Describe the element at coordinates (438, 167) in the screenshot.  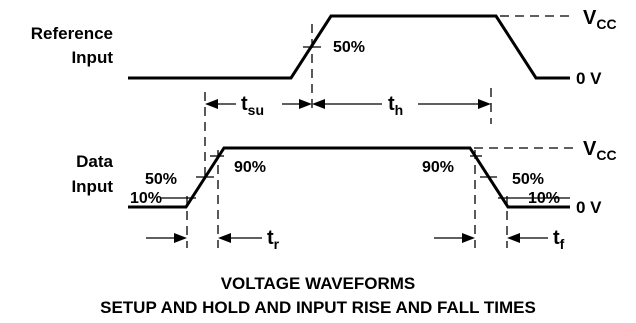
I see `data-90-right-label: 90%` at that location.